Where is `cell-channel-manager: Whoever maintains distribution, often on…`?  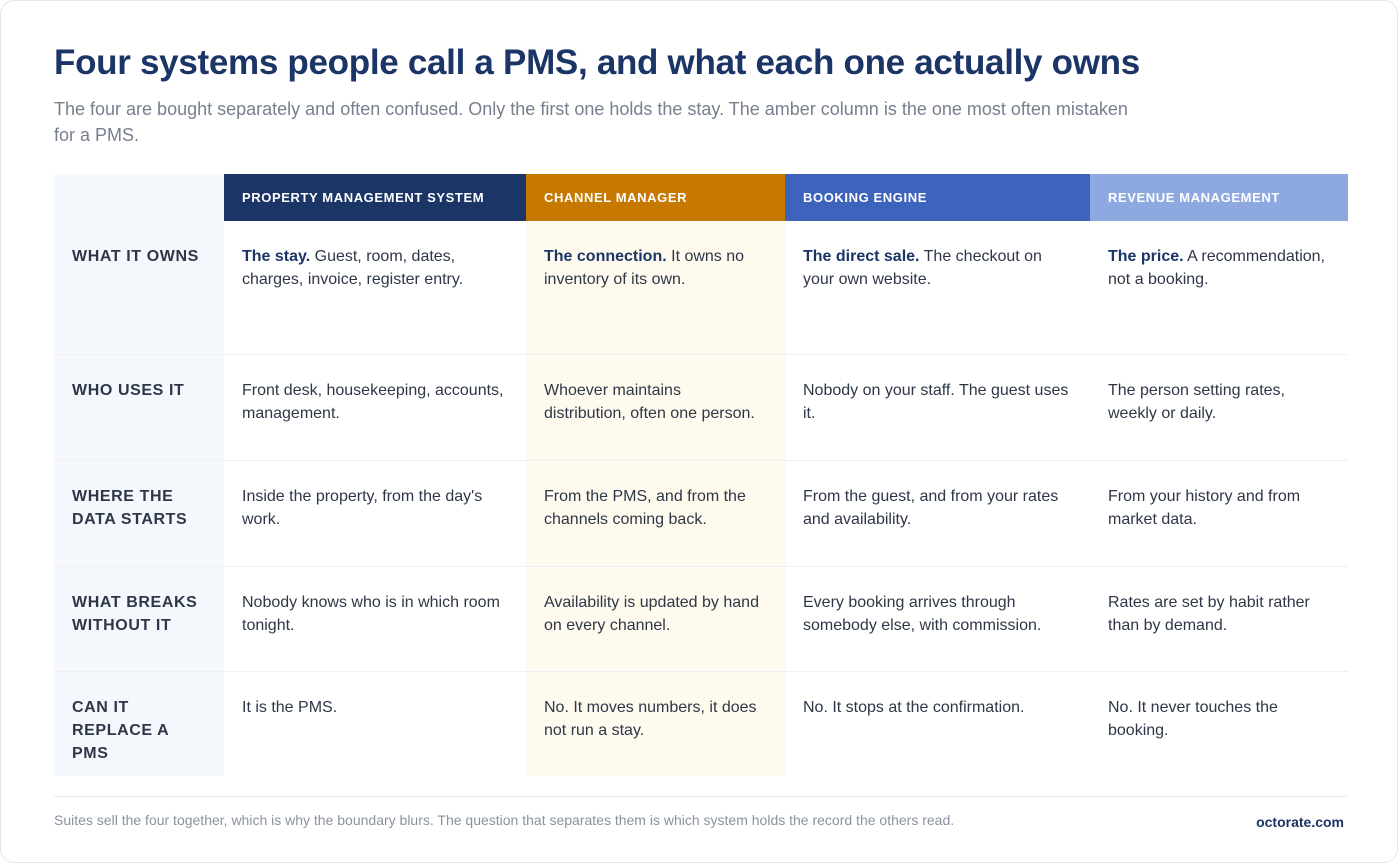
cell-channel-manager: Whoever maintains distribution, often on… is located at coordinates (655, 407).